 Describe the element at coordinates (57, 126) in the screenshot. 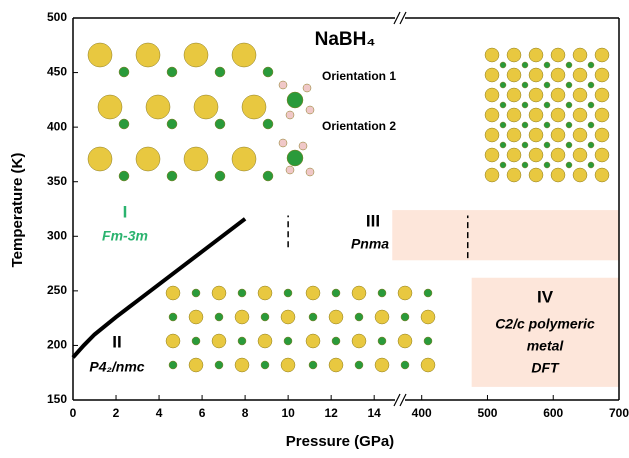

I see `y-tick-label: 400` at that location.